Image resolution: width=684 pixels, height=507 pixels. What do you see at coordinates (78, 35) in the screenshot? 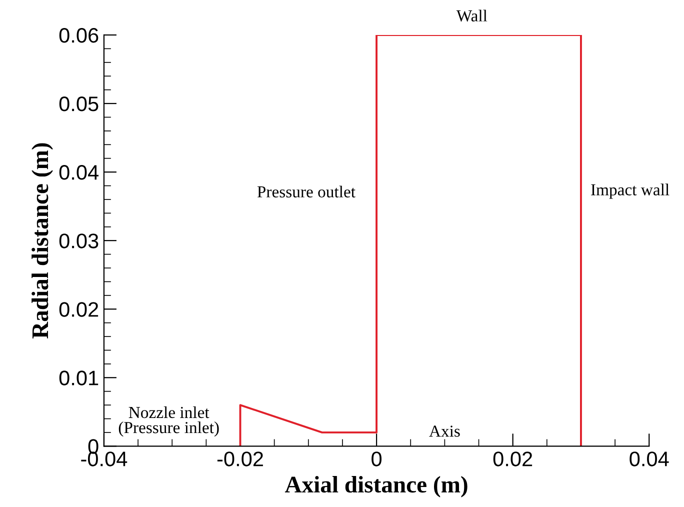
I see `y-tick-label: 0.06` at bounding box center [78, 35].